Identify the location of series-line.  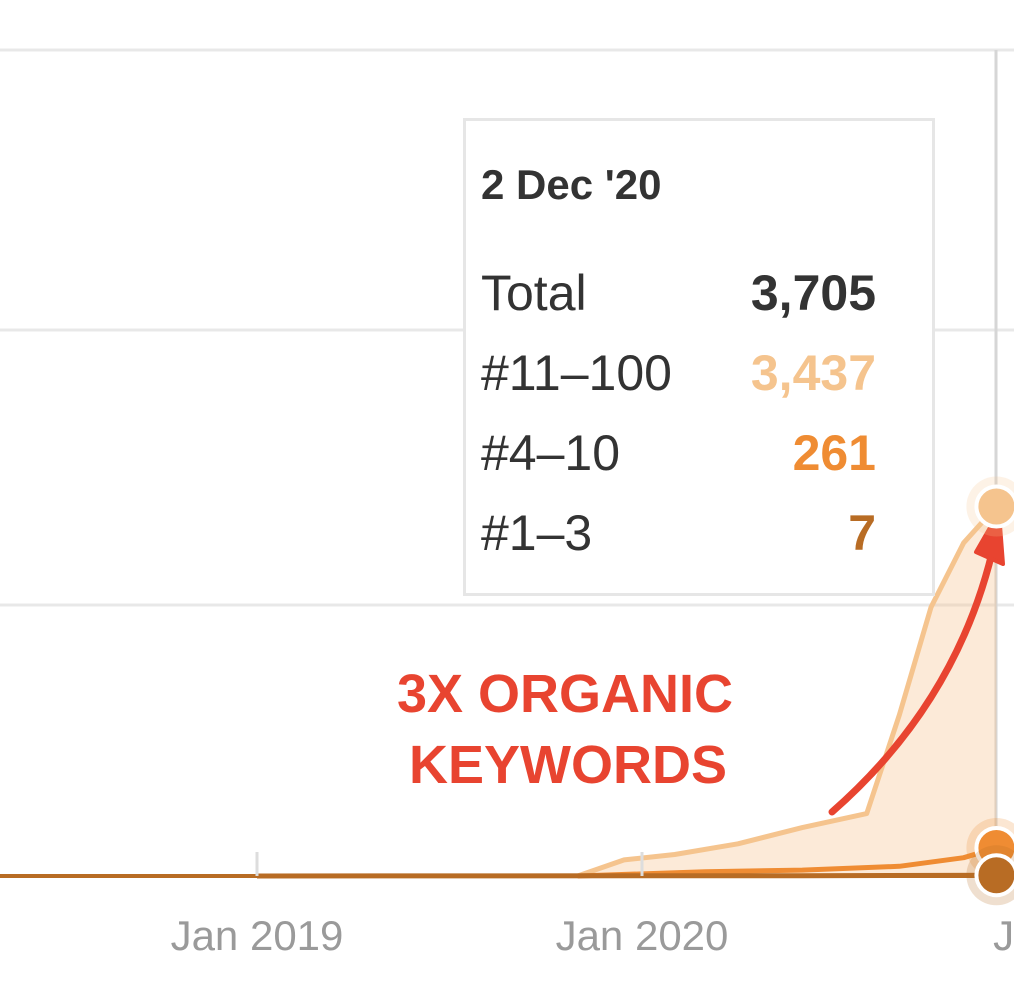
(787, 862).